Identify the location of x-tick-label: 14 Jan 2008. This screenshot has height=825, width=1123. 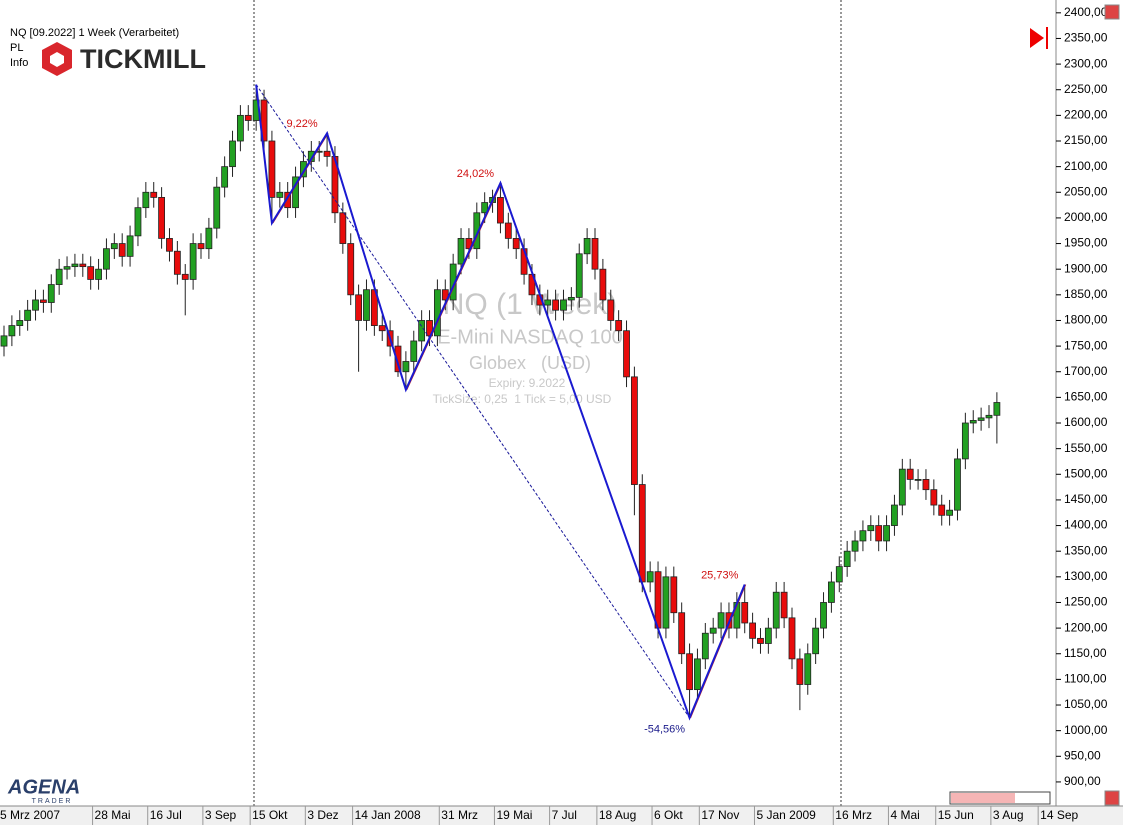
(388, 815).